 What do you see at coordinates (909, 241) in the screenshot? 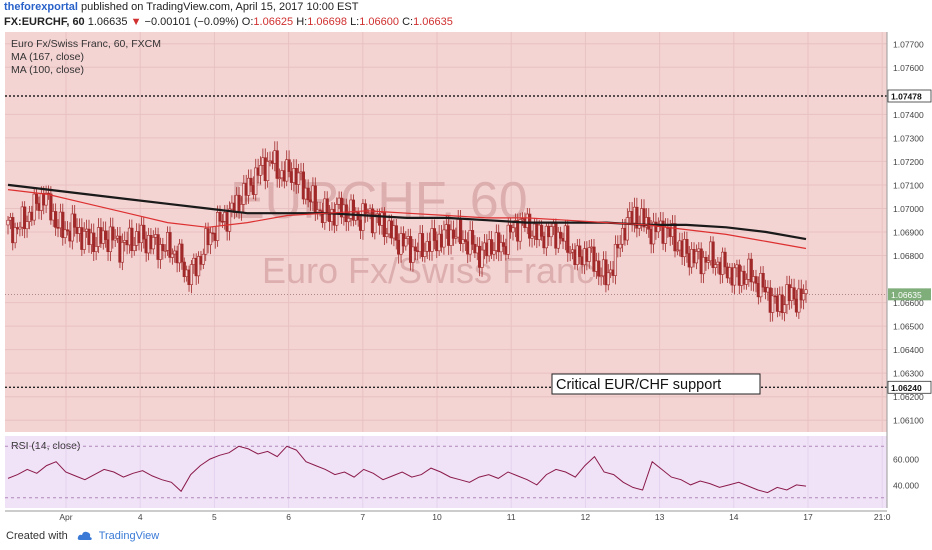
I see `price-tags: 1.07478 1.06240 1.06635` at bounding box center [909, 241].